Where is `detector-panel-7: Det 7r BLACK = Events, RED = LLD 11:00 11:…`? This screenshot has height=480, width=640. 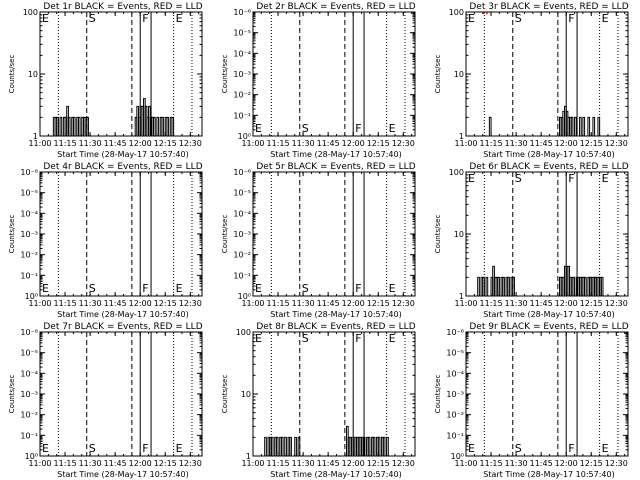
detector-panel-7: Det 7r BLACK = Events, RED = LLD 11:00 11:… is located at coordinates (106, 400).